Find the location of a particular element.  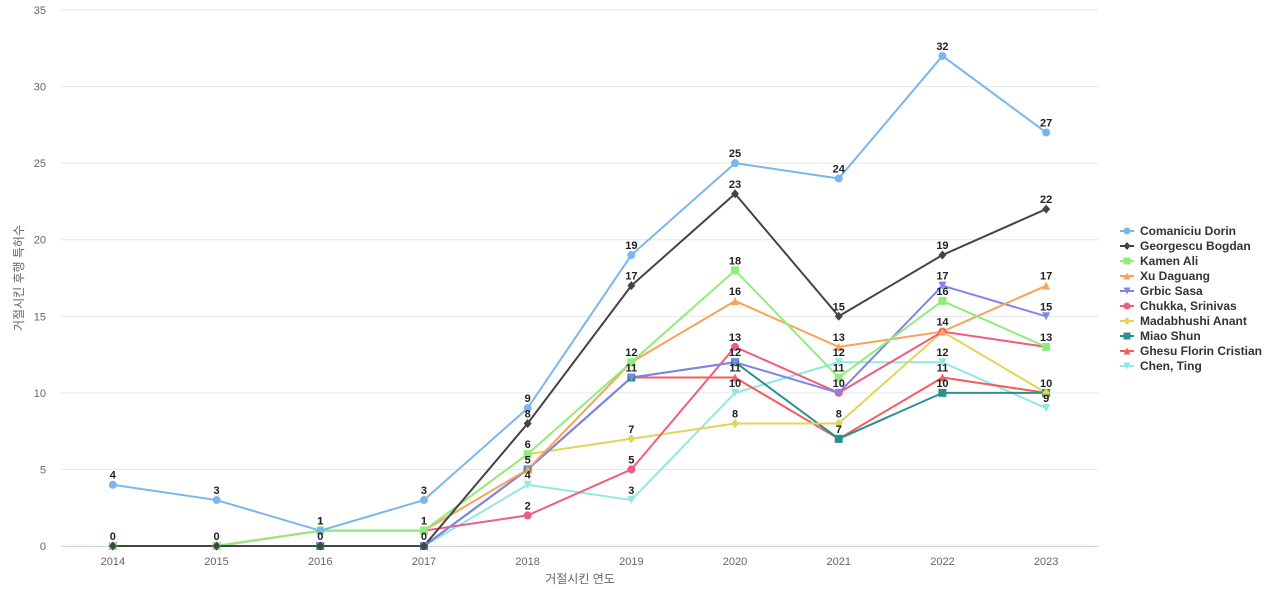

data-label-s2-2022: 16 is located at coordinates (942, 292).